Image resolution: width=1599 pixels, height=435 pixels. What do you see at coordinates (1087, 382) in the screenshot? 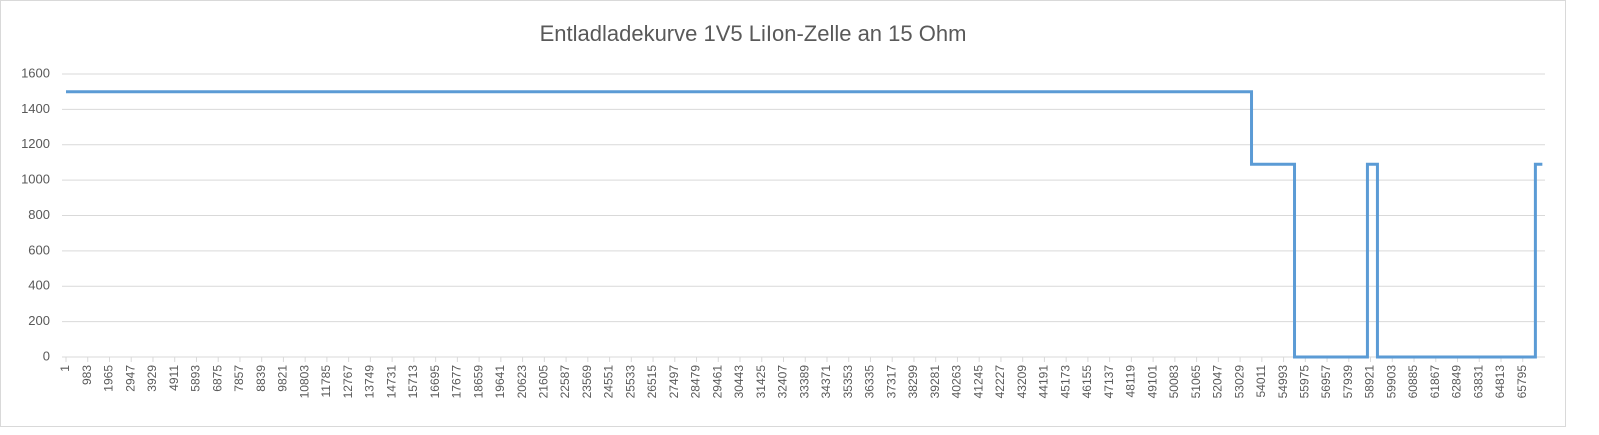
I see `x-tick-label: 46155` at bounding box center [1087, 382].